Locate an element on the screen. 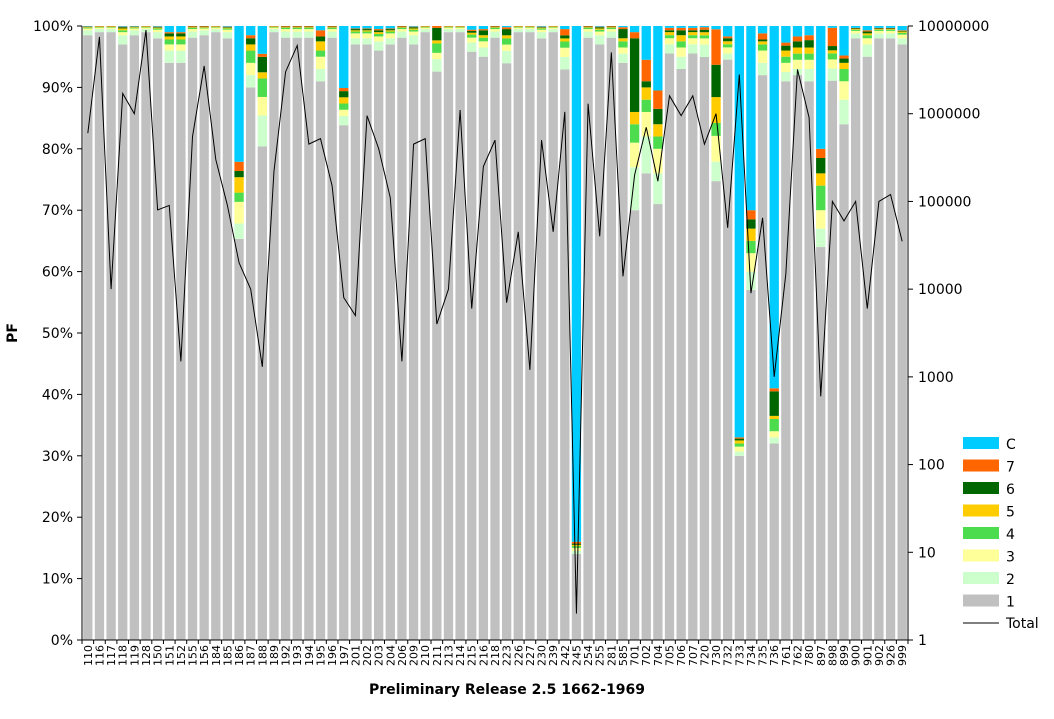 This screenshot has height=719, width=1054. category-label-720: 720 is located at coordinates (704, 655).